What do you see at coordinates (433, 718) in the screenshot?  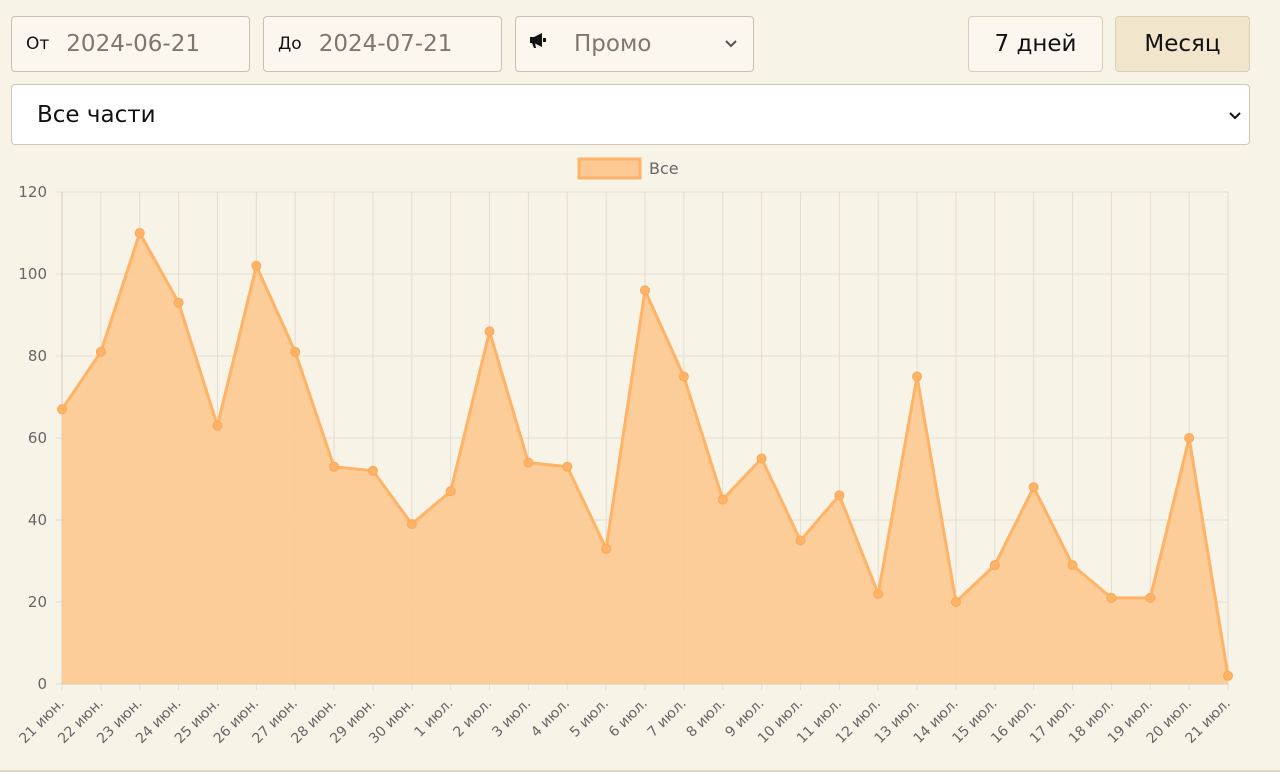 I see `x-tick-label: 1 июл.` at bounding box center [433, 718].